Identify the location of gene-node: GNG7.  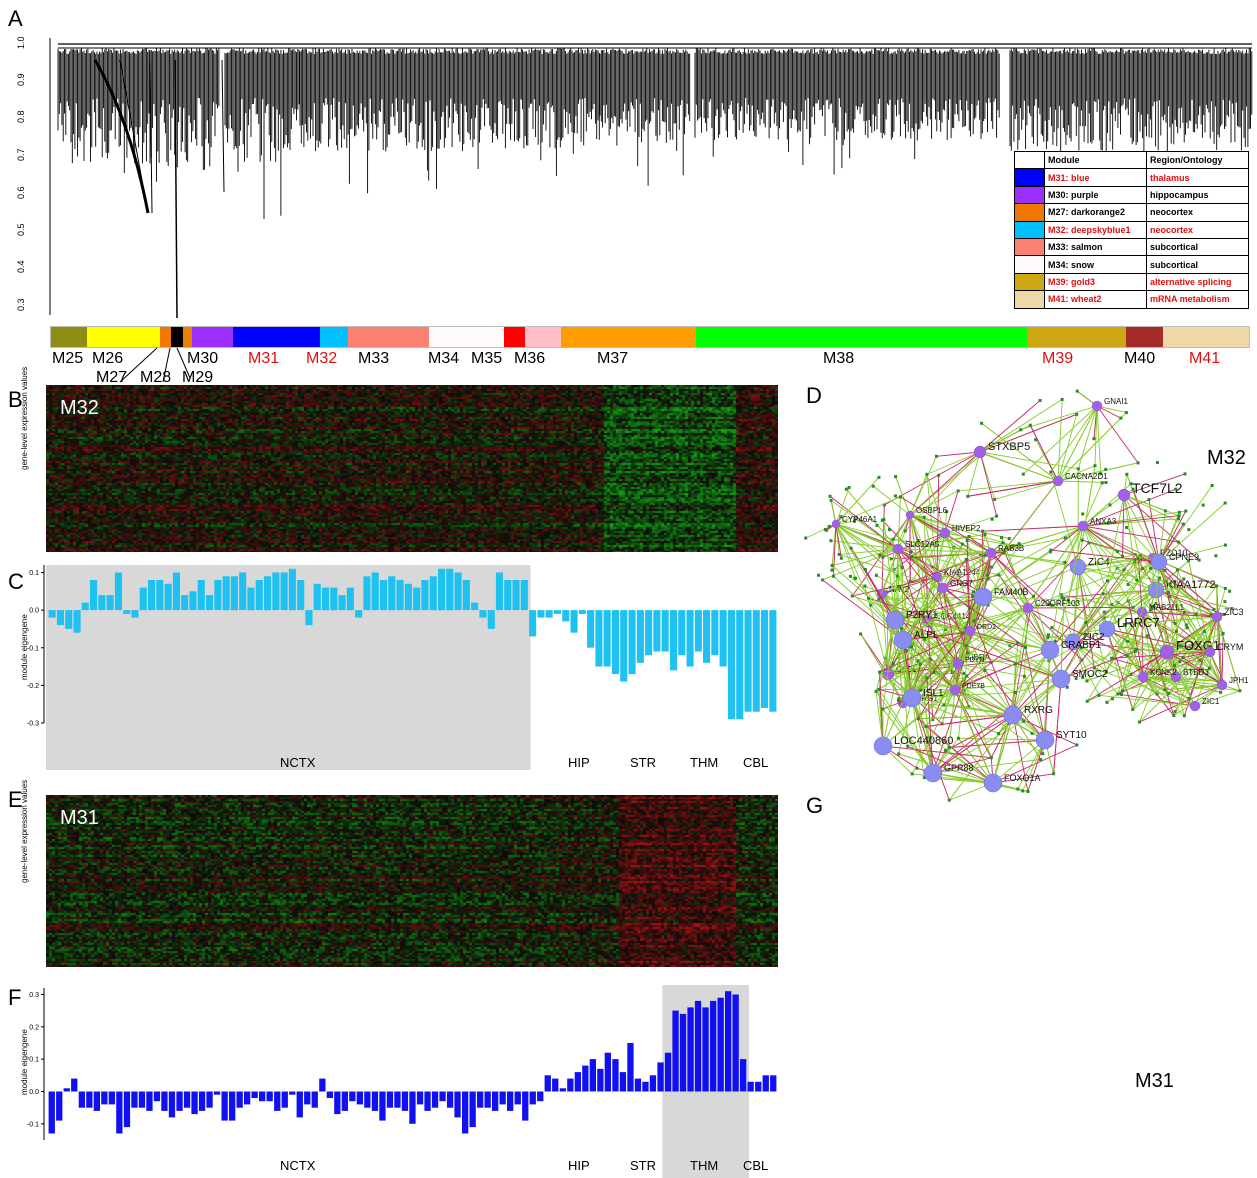
(955, 586).